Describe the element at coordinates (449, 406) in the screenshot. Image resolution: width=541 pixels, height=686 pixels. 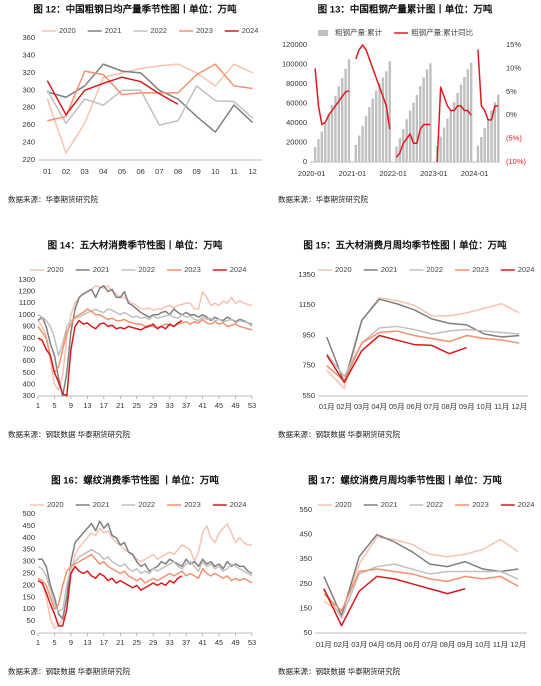
I see `x-tick-label: 08月` at that location.